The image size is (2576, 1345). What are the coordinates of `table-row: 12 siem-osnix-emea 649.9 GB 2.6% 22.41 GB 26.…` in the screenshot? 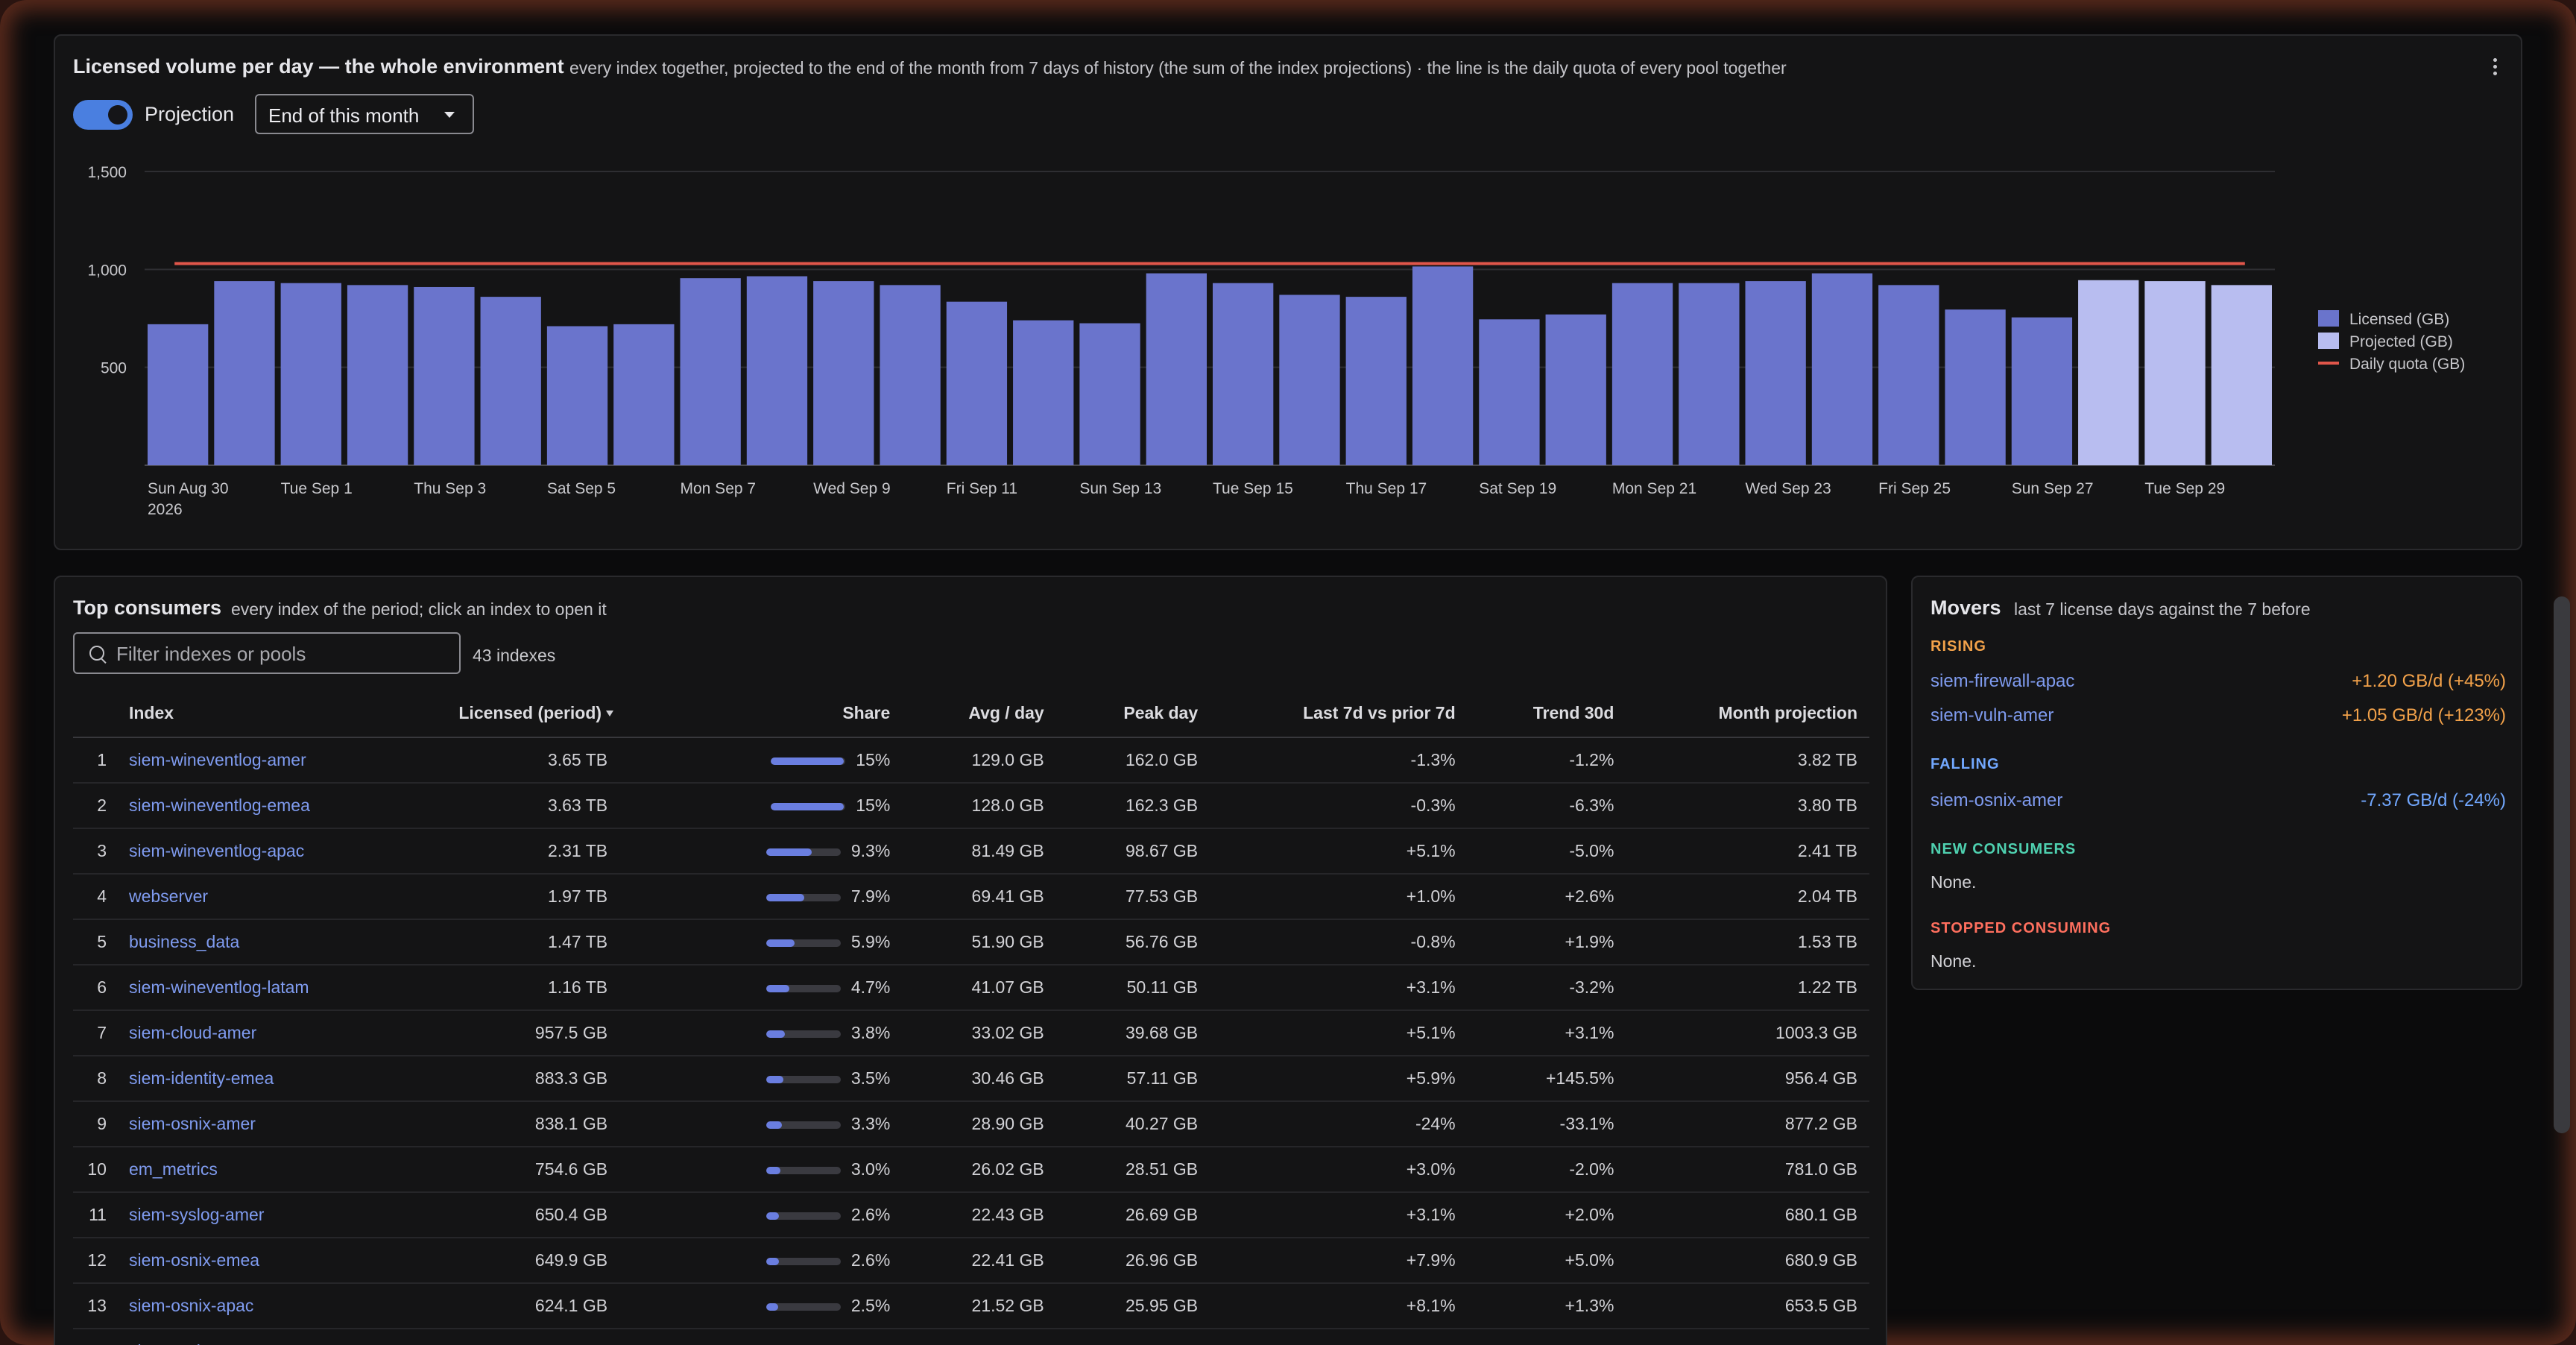 It's located at (971, 1261).